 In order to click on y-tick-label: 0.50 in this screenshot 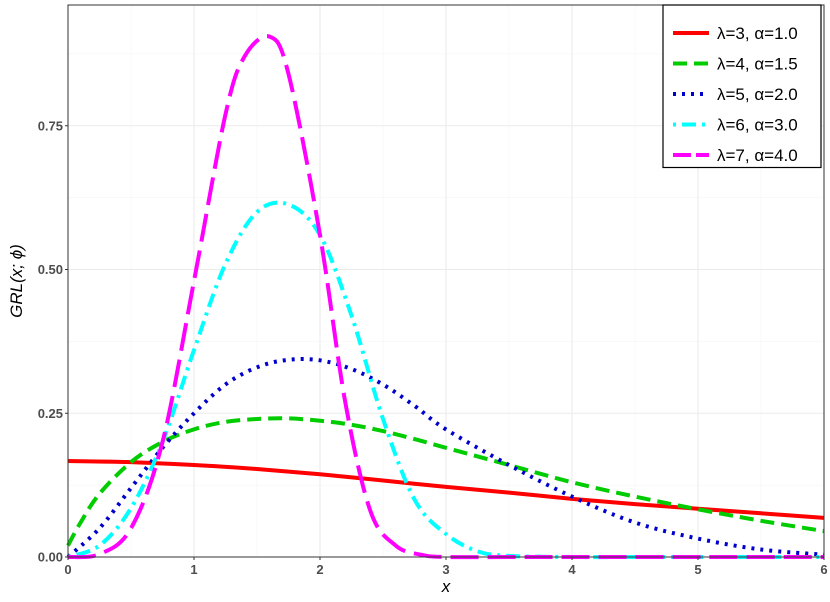, I will do `click(50, 269)`.